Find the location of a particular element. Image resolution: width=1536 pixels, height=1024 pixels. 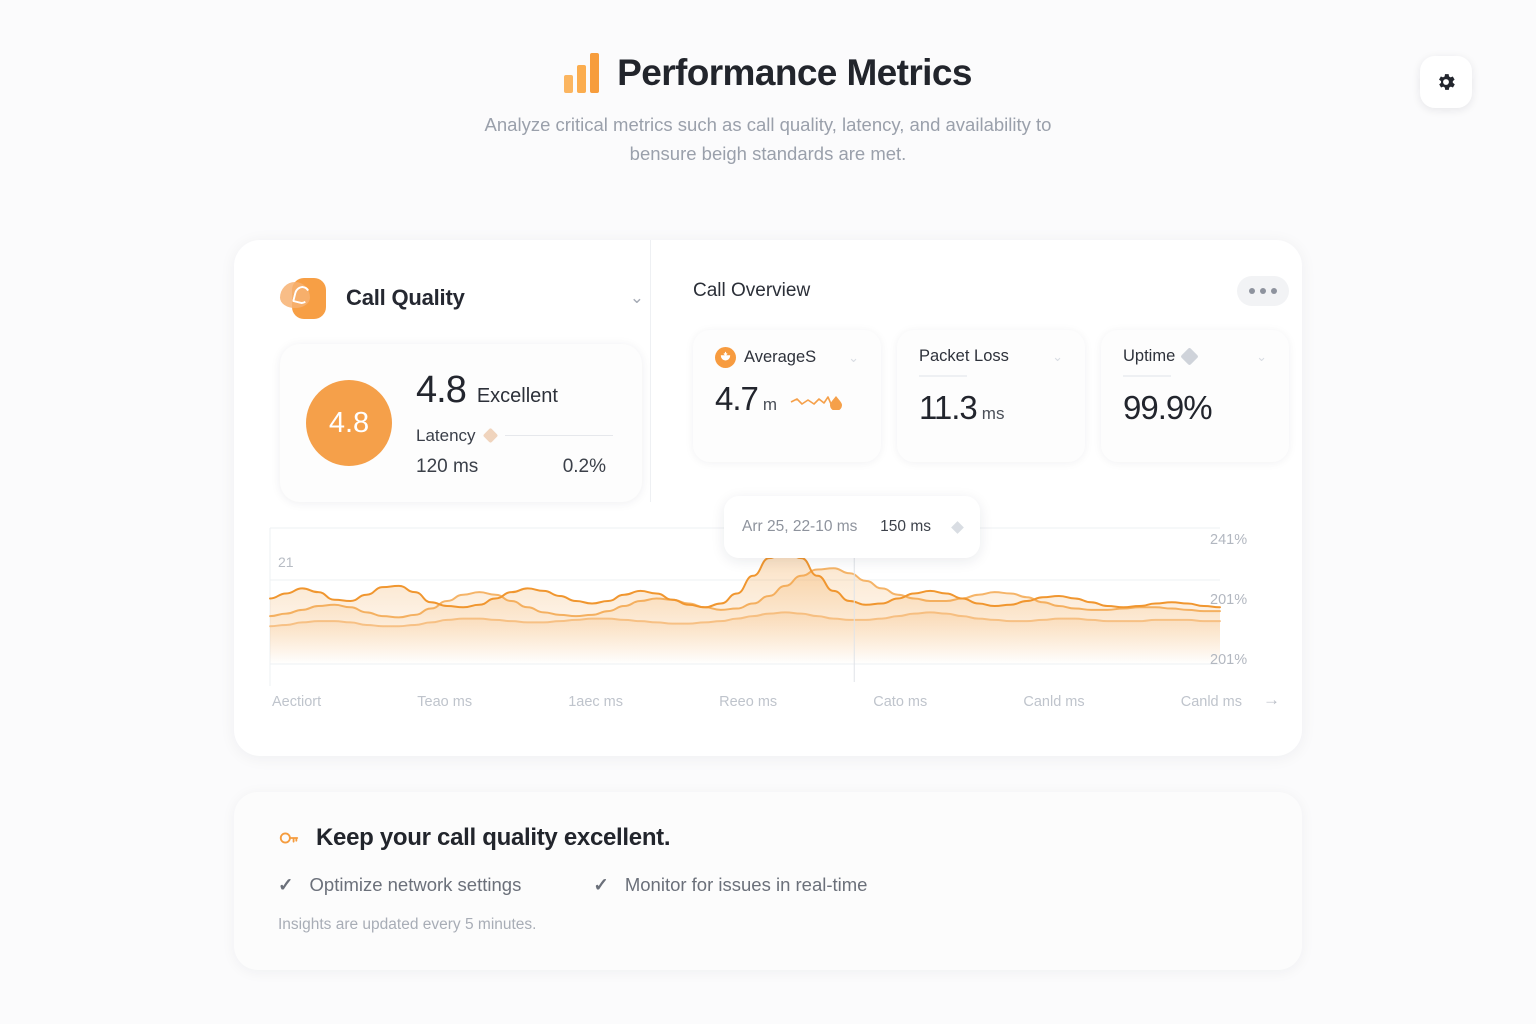

insights-footer: Insights are updated every 5 minutes. is located at coordinates (407, 924).